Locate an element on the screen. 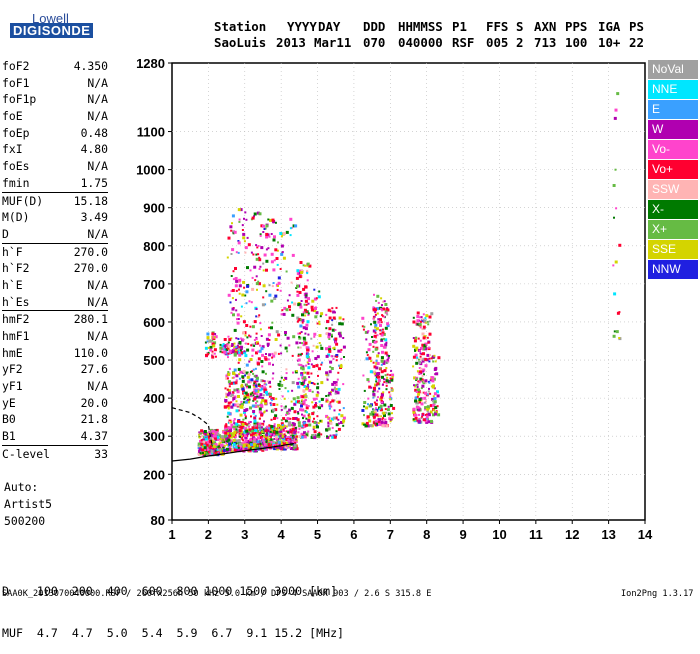 The width and height of the screenshot is (700, 654). header-value: 070 is located at coordinates (374, 42).